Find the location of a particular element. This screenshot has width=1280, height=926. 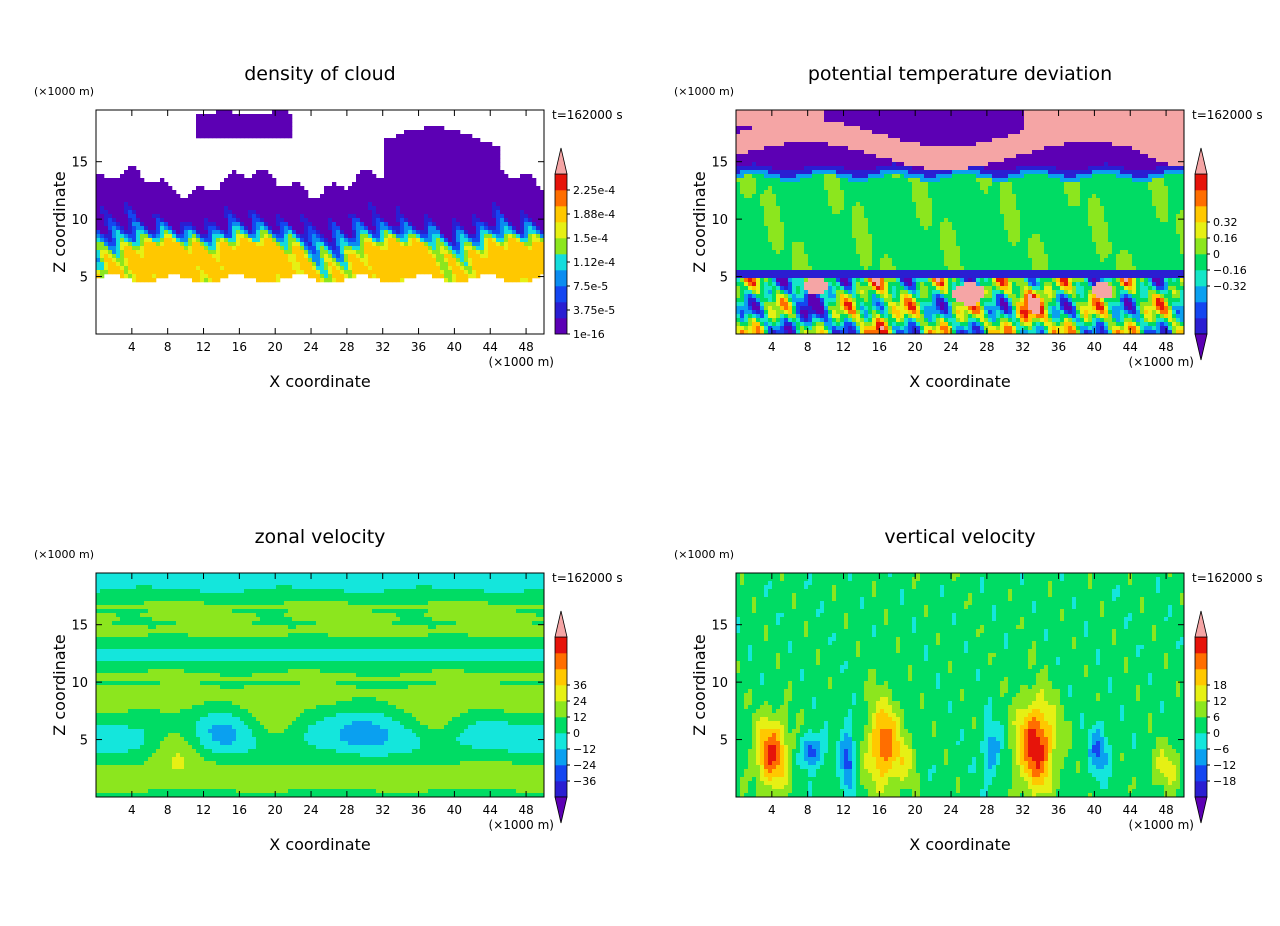

plot-frame is located at coordinates (320, 222).